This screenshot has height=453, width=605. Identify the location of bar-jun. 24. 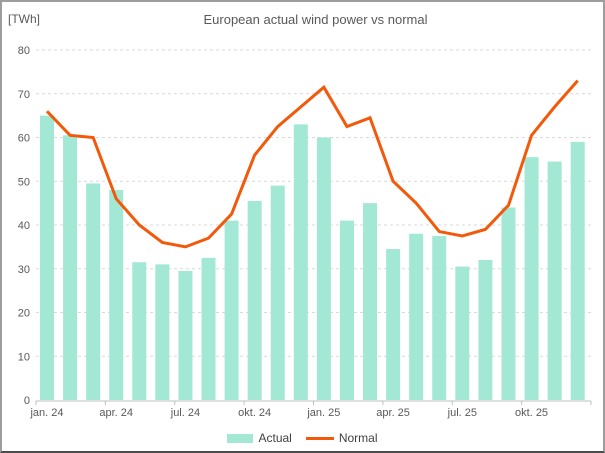
(162, 332).